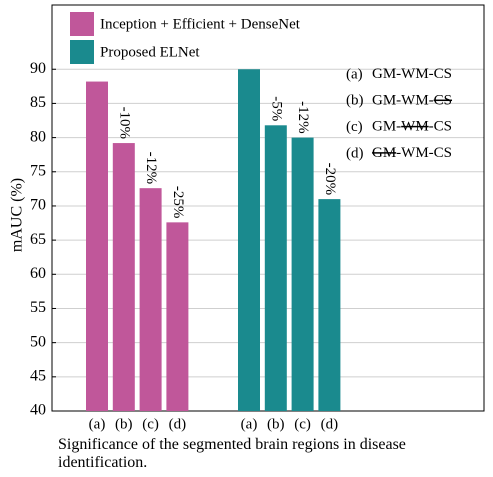 The height and width of the screenshot is (477, 493). What do you see at coordinates (355, 101) in the screenshot?
I see `key-label: (b)` at bounding box center [355, 101].